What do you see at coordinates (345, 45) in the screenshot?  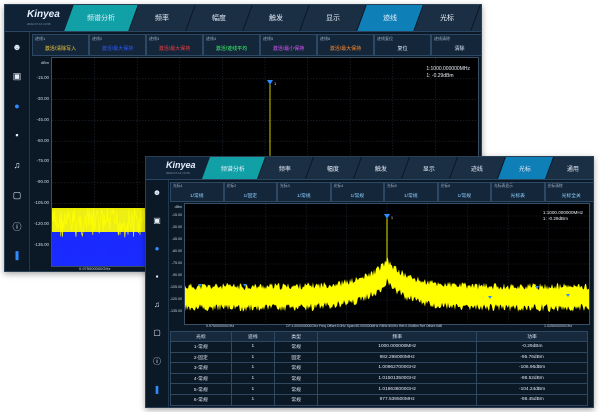 I see `softkey-6: 迹线6 激活/最大保持` at bounding box center [345, 45].